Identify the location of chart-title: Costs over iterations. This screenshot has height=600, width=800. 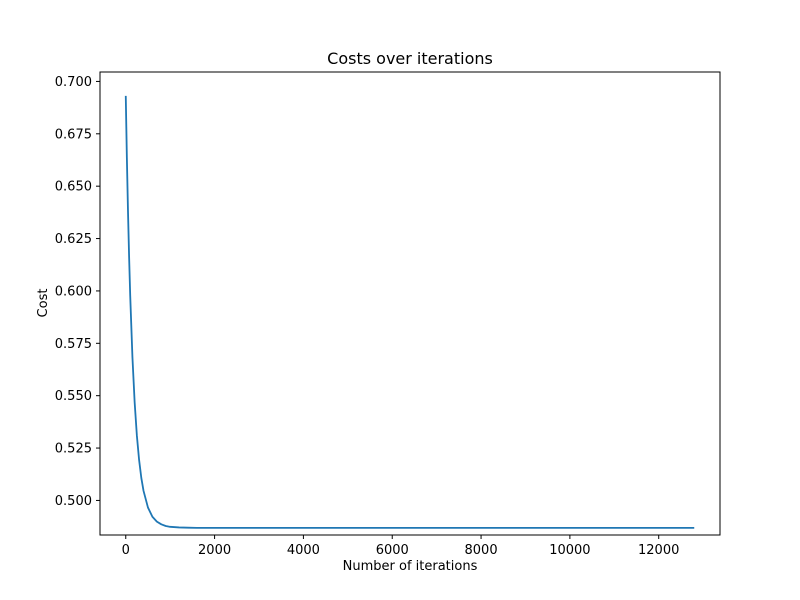
(410, 58).